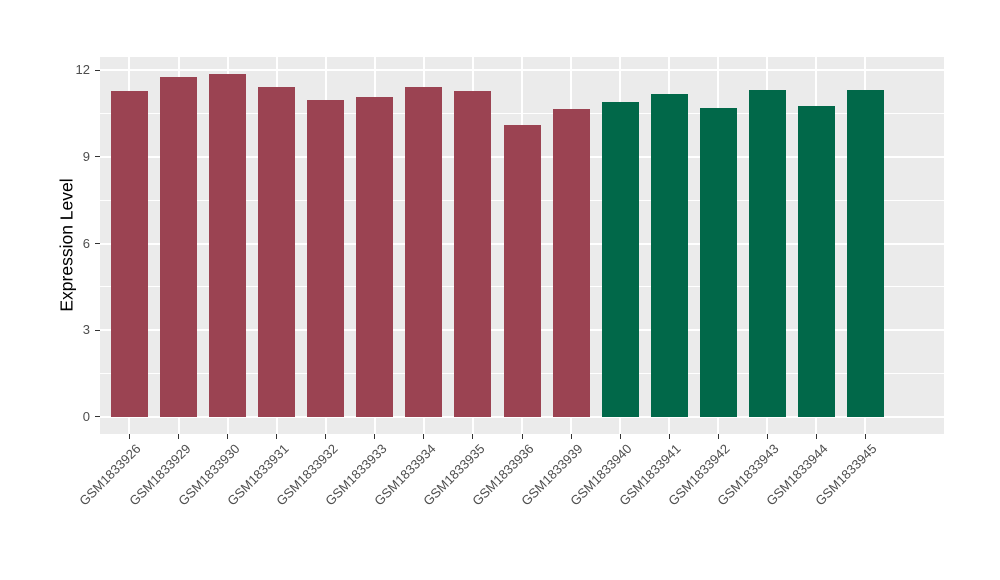  Describe the element at coordinates (767, 253) in the screenshot. I see `bar-GSM1833943` at that location.